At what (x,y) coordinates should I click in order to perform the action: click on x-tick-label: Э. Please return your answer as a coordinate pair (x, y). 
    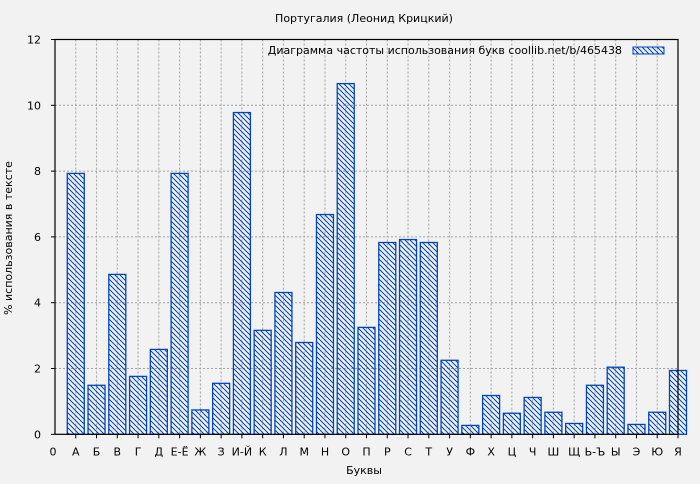
    Looking at the image, I should click on (637, 451).